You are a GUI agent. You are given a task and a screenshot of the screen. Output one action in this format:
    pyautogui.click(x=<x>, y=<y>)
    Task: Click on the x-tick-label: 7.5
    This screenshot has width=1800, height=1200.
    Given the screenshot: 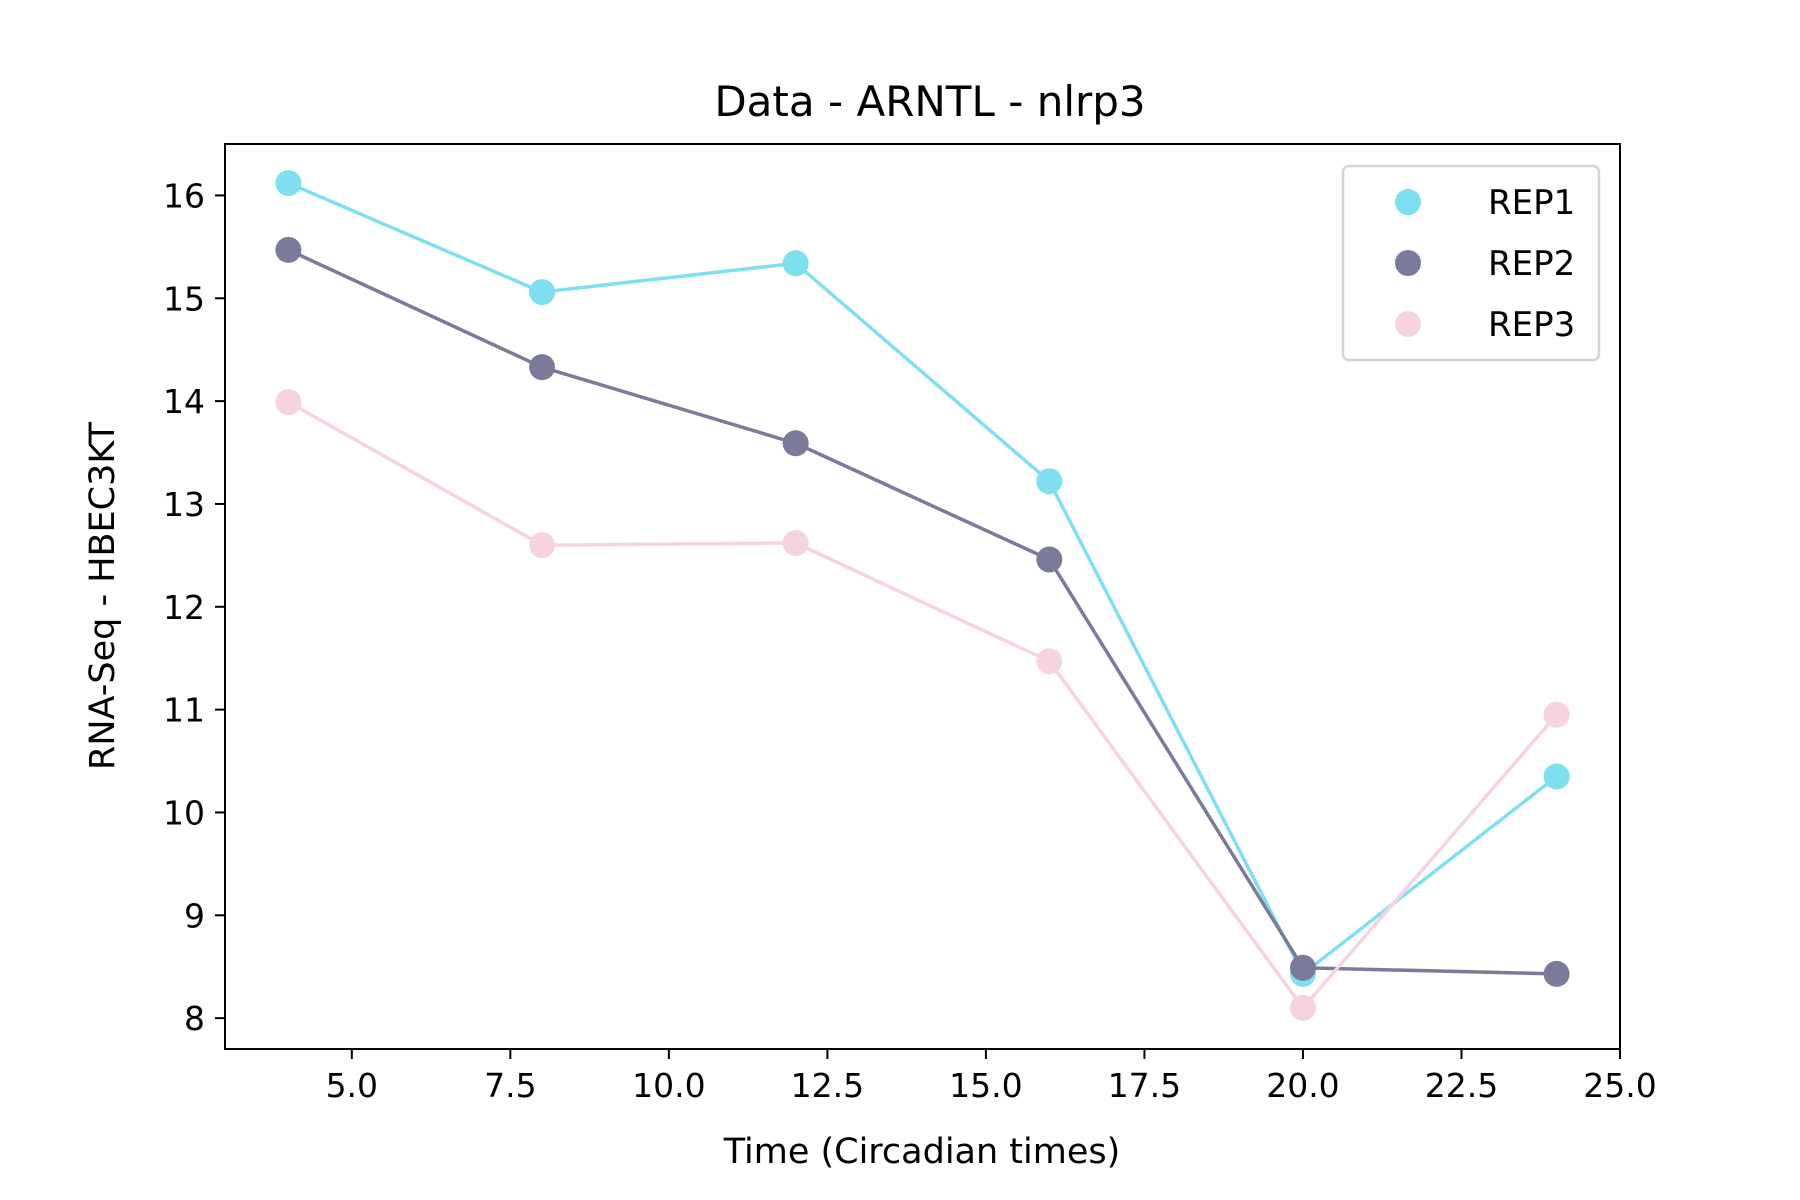 What is the action you would take?
    pyautogui.click(x=510, y=1085)
    